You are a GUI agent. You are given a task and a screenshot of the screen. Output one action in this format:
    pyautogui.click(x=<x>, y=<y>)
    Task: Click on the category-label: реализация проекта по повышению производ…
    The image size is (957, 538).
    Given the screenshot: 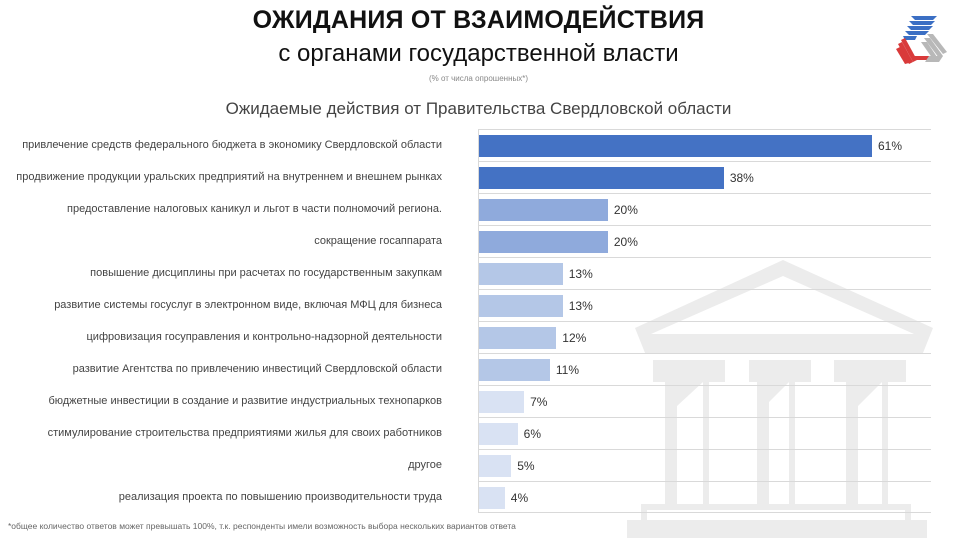 What is the action you would take?
    pyautogui.click(x=280, y=497)
    